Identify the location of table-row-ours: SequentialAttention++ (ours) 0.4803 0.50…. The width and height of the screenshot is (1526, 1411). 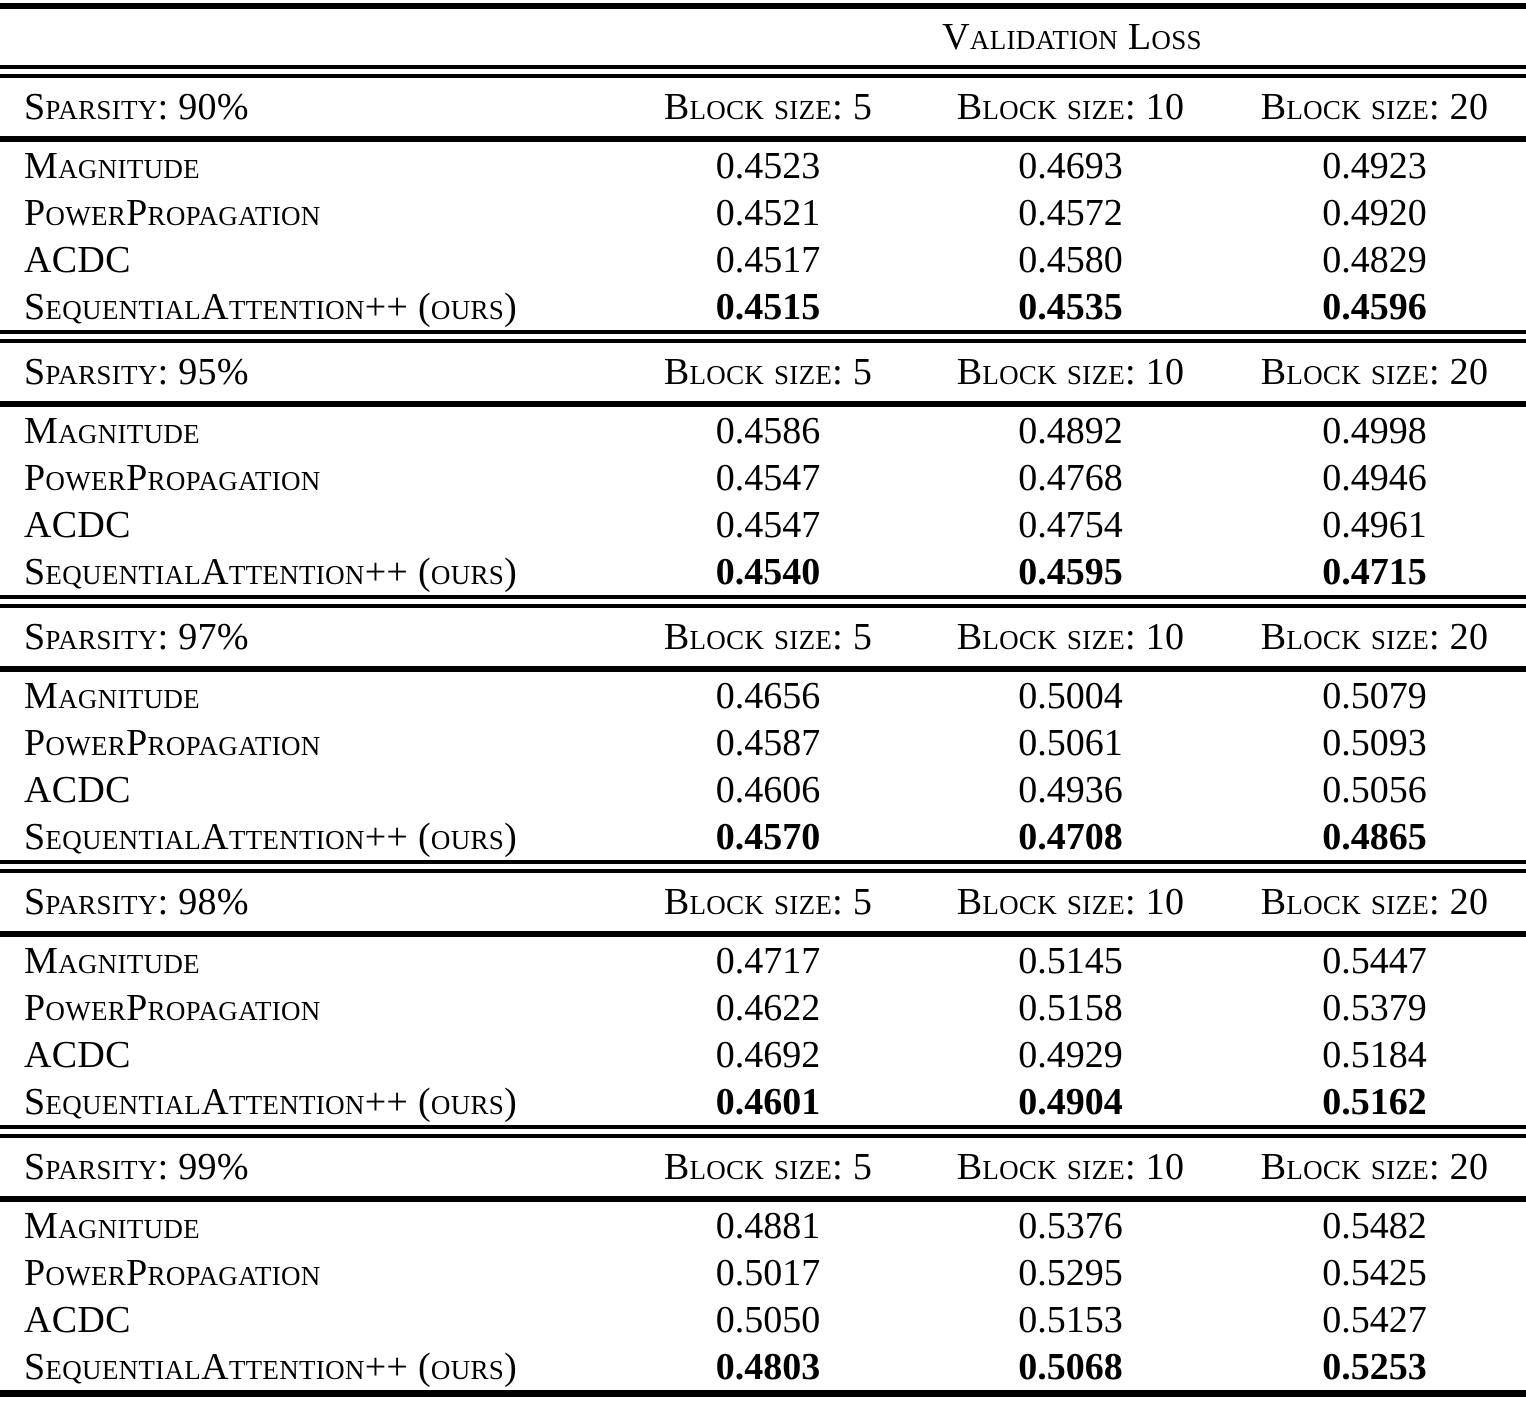
(763, 1366).